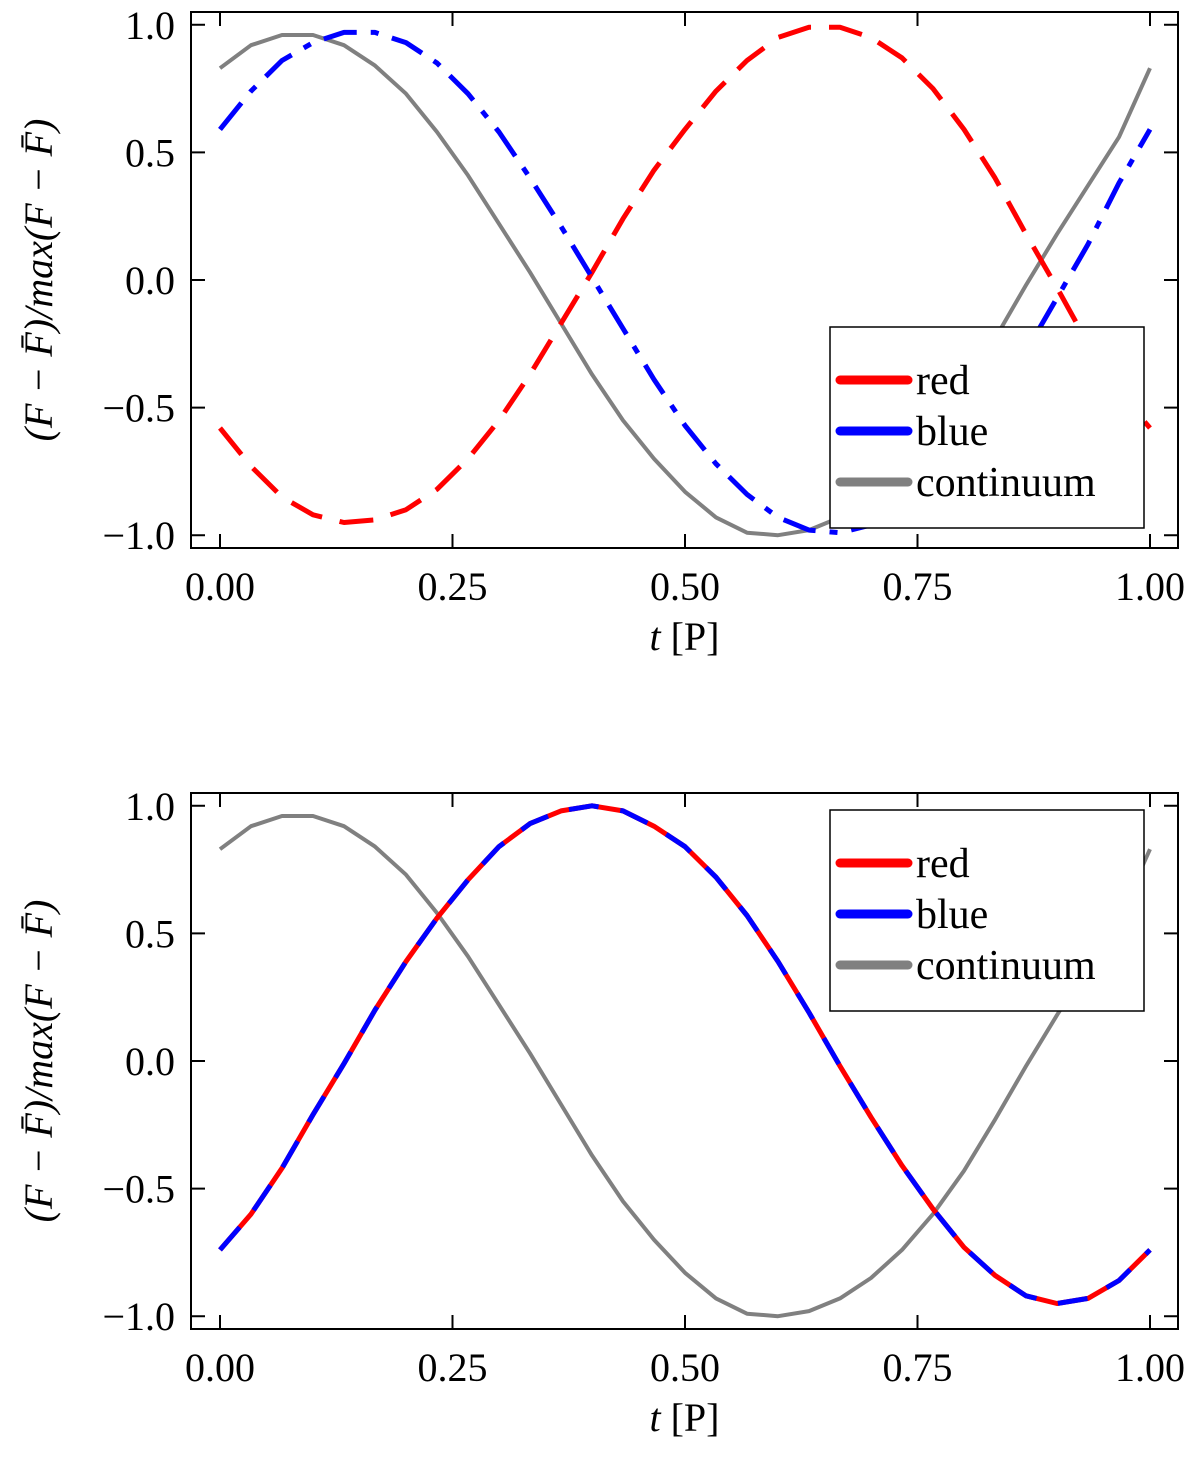  I want to click on bottom-x-axis-label: t [P], so click(684, 1417).